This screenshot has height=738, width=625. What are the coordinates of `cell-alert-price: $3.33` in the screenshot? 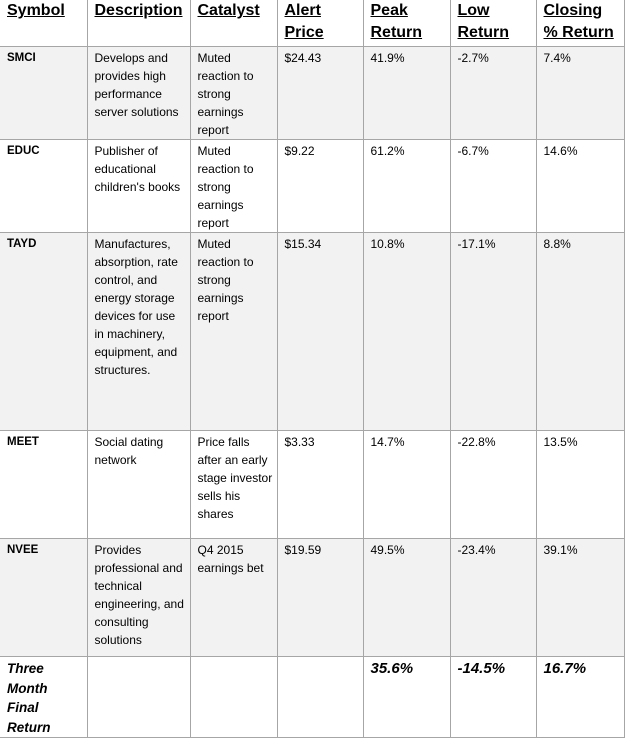 It's located at (320, 484).